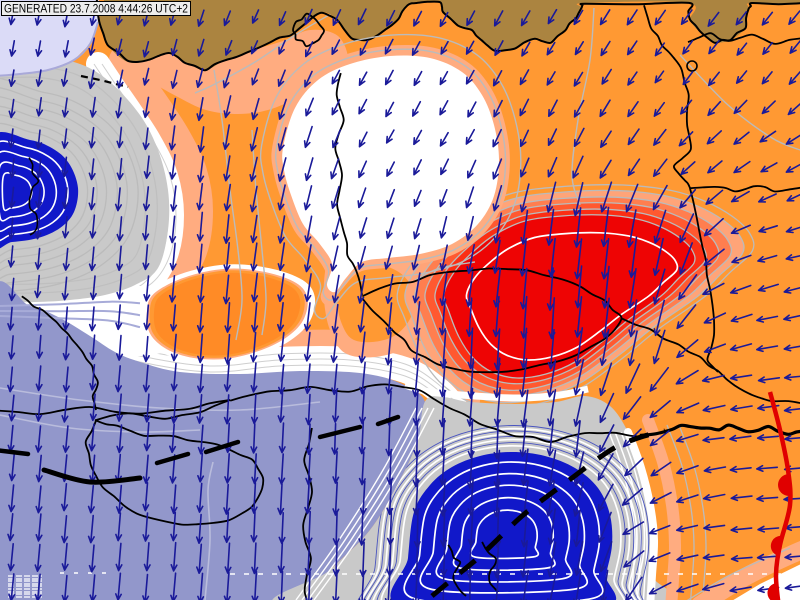  Describe the element at coordinates (96, 10) in the screenshot. I see `svg-text:GENERATED 23.7.2008 4:44:26 UT: GENERATED 23.7.2008 4:44:26 UTC+2` at that location.